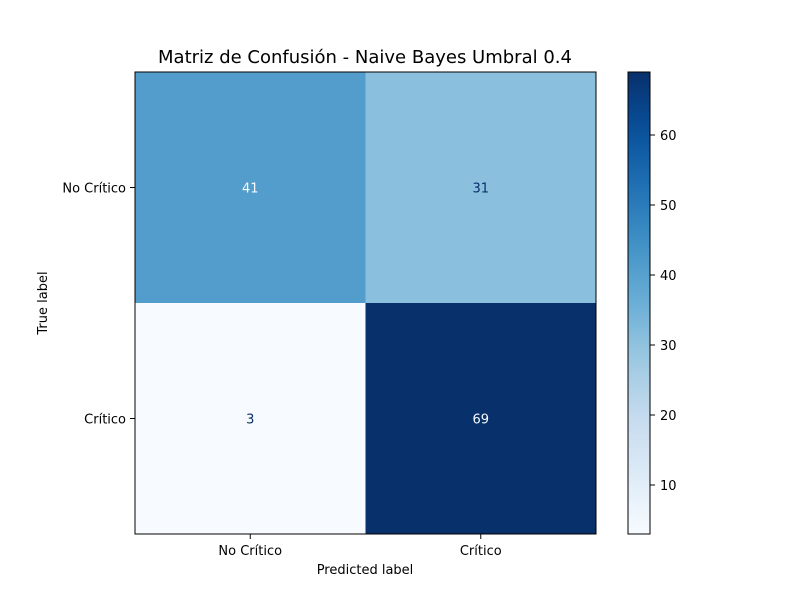  Describe the element at coordinates (668, 416) in the screenshot. I see `colorbar-tick-label: 20` at that location.